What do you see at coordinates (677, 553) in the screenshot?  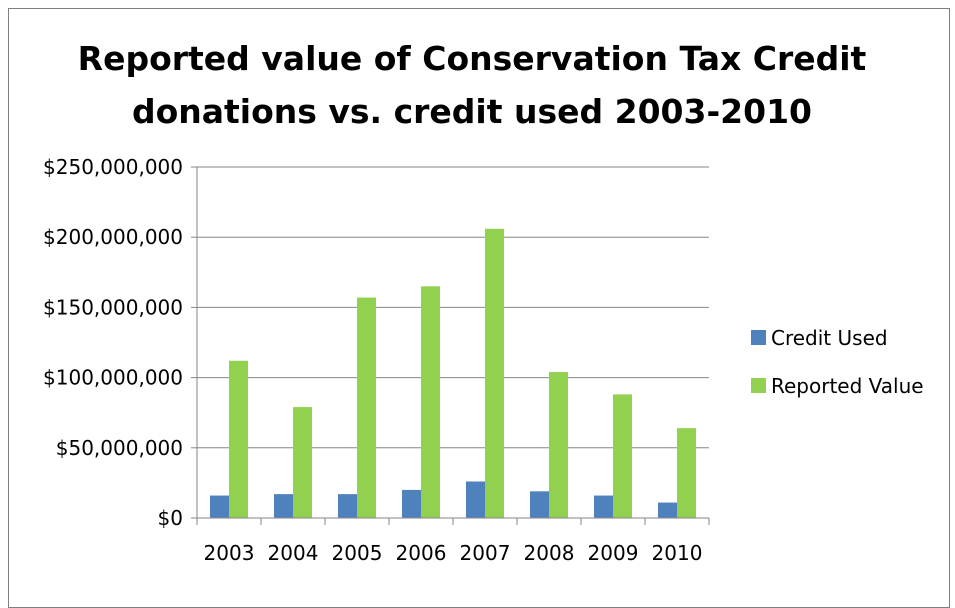 I see `x-tick-label: 2010` at bounding box center [677, 553].